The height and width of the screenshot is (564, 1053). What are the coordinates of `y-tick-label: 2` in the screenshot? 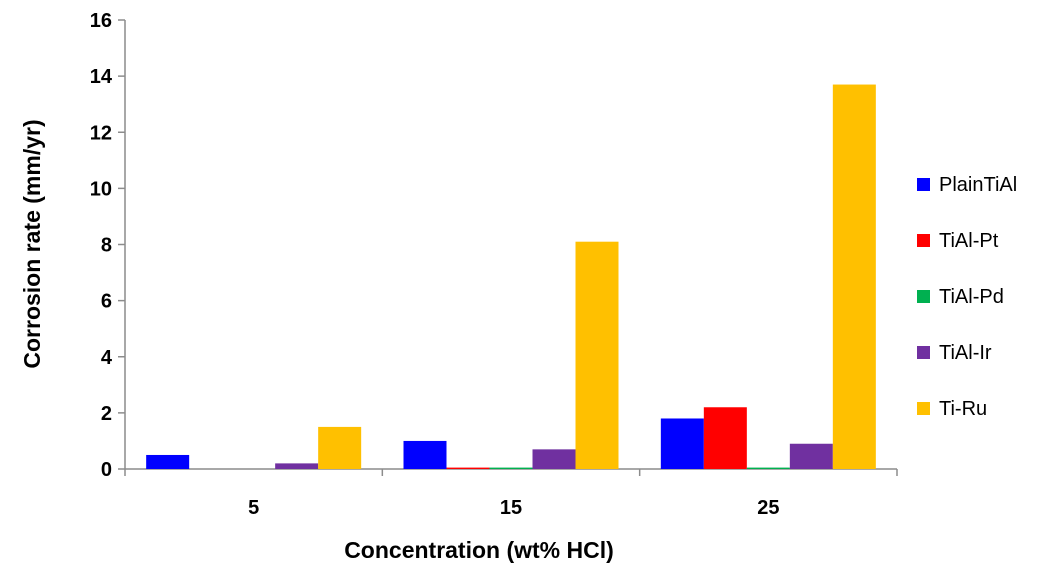 It's located at (106, 414).